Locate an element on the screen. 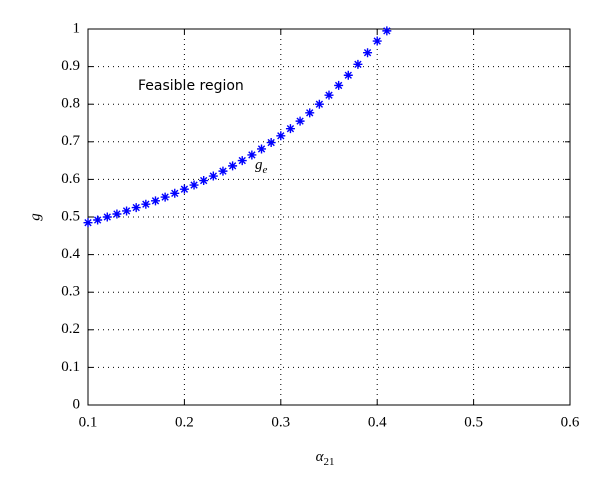  x-tick-label: 0.1 is located at coordinates (88, 422).